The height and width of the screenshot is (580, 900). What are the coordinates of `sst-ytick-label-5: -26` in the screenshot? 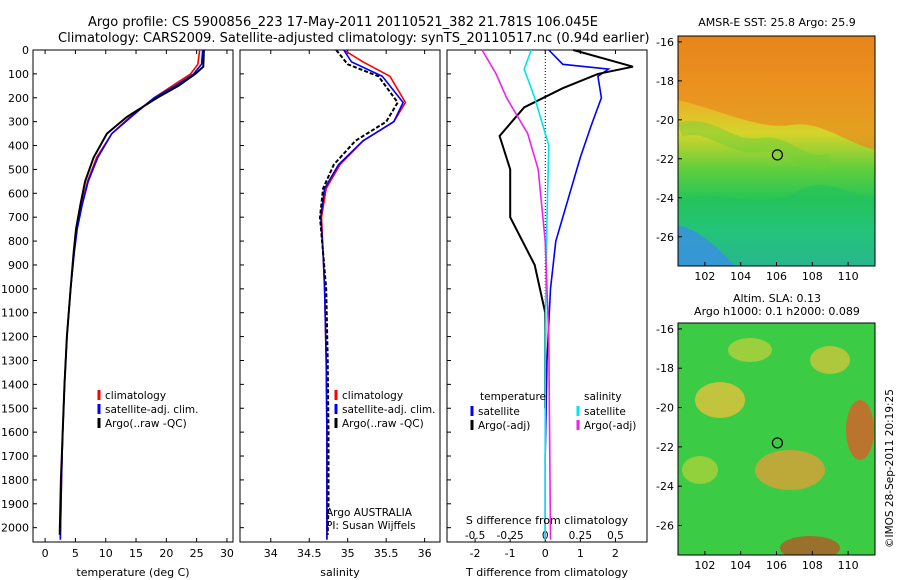 It's located at (665, 237).